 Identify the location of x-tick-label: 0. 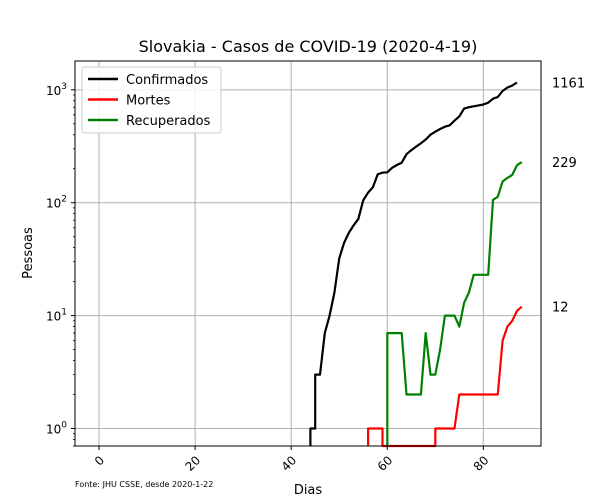
(99, 460).